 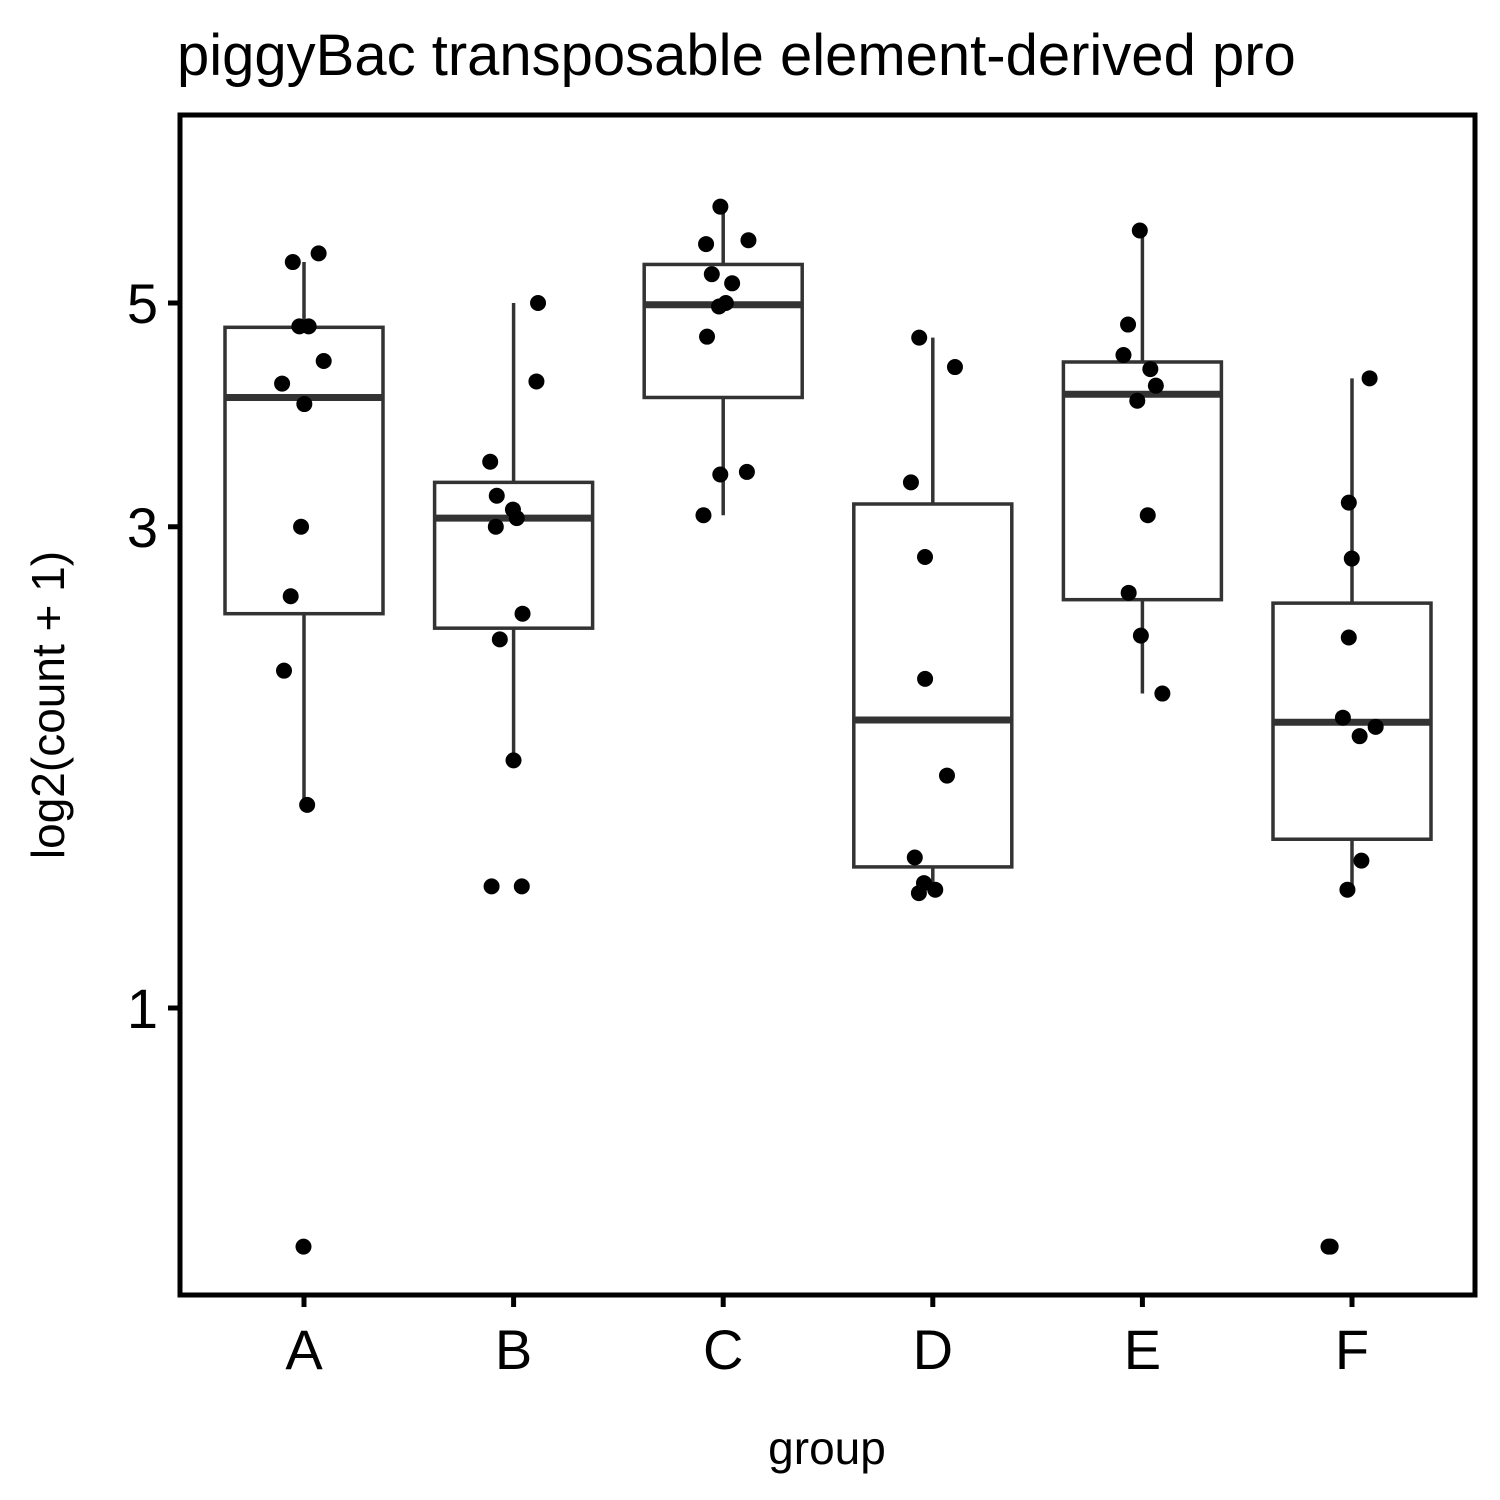 I want to click on box-group-A, so click(x=304, y=750).